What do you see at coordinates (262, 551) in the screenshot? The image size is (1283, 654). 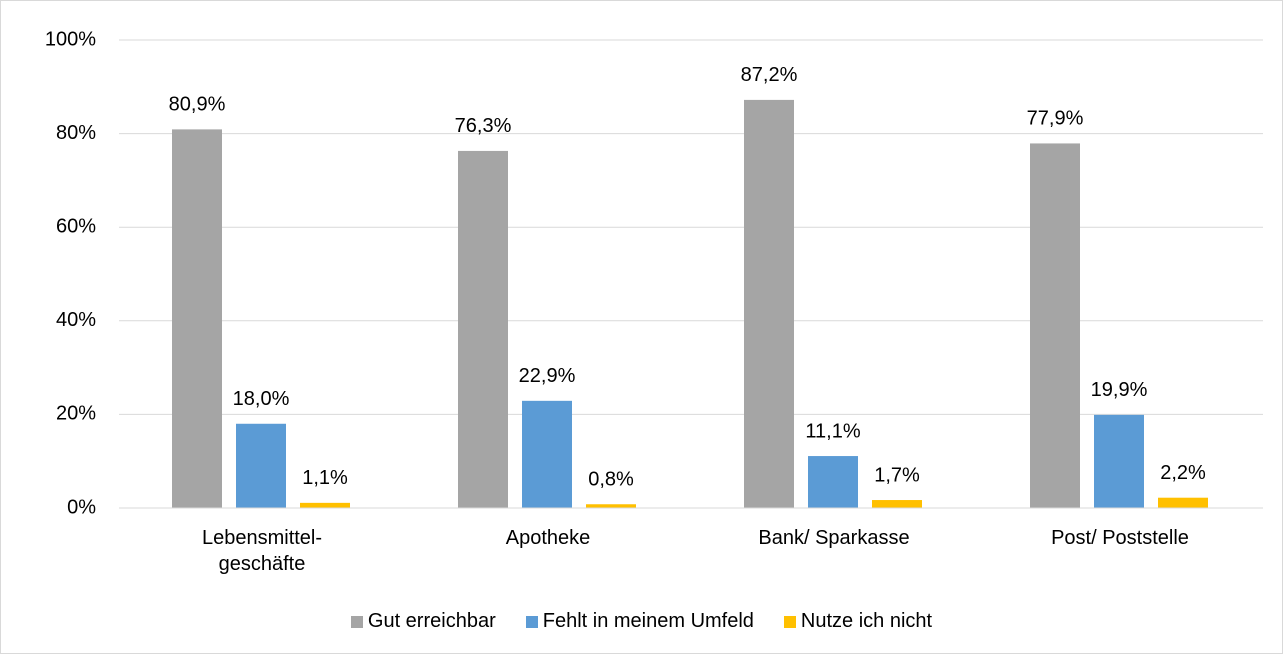 I see `x-tick-label: Lebensmittel-geschäfte` at bounding box center [262, 551].